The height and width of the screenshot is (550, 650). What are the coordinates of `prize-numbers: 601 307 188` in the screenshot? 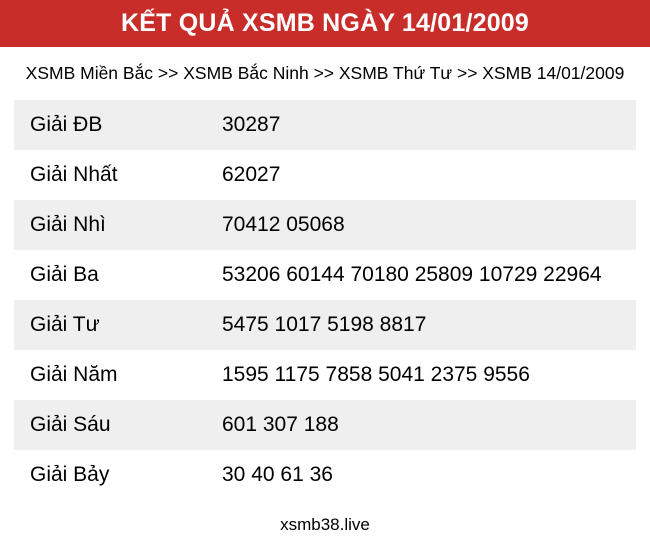 It's located at (280, 424).